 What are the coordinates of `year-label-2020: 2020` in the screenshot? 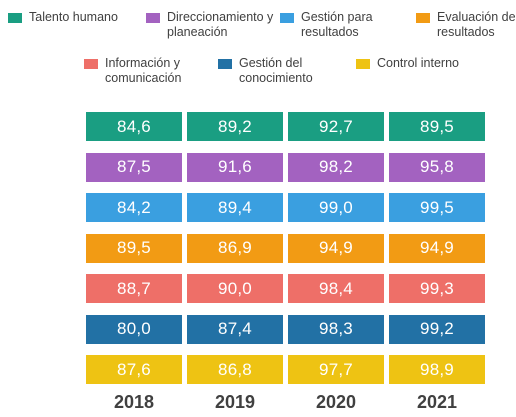 It's located at (336, 402).